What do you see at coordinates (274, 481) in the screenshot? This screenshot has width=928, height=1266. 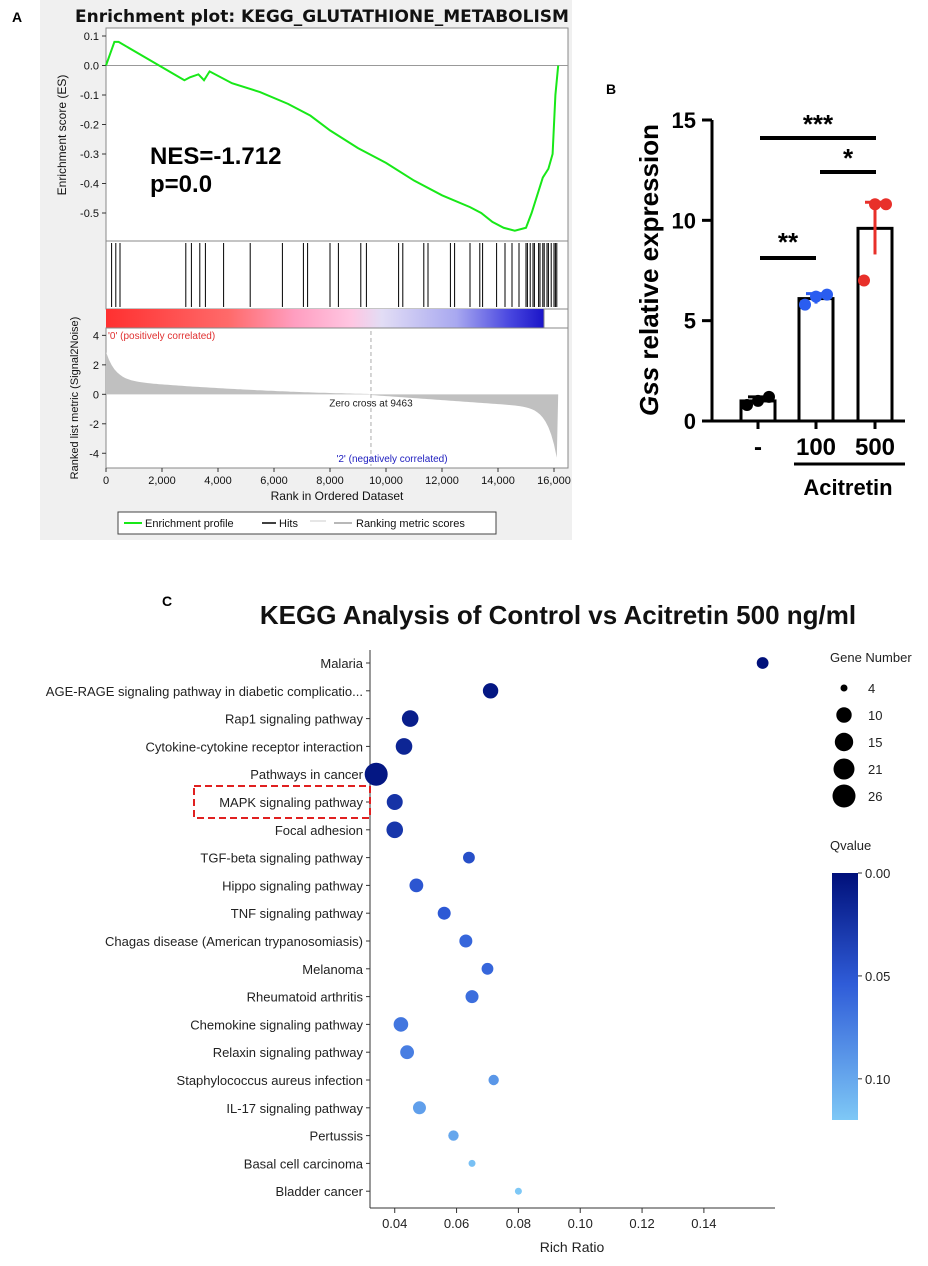 I see `rank-tick-label: 6,000` at bounding box center [274, 481].